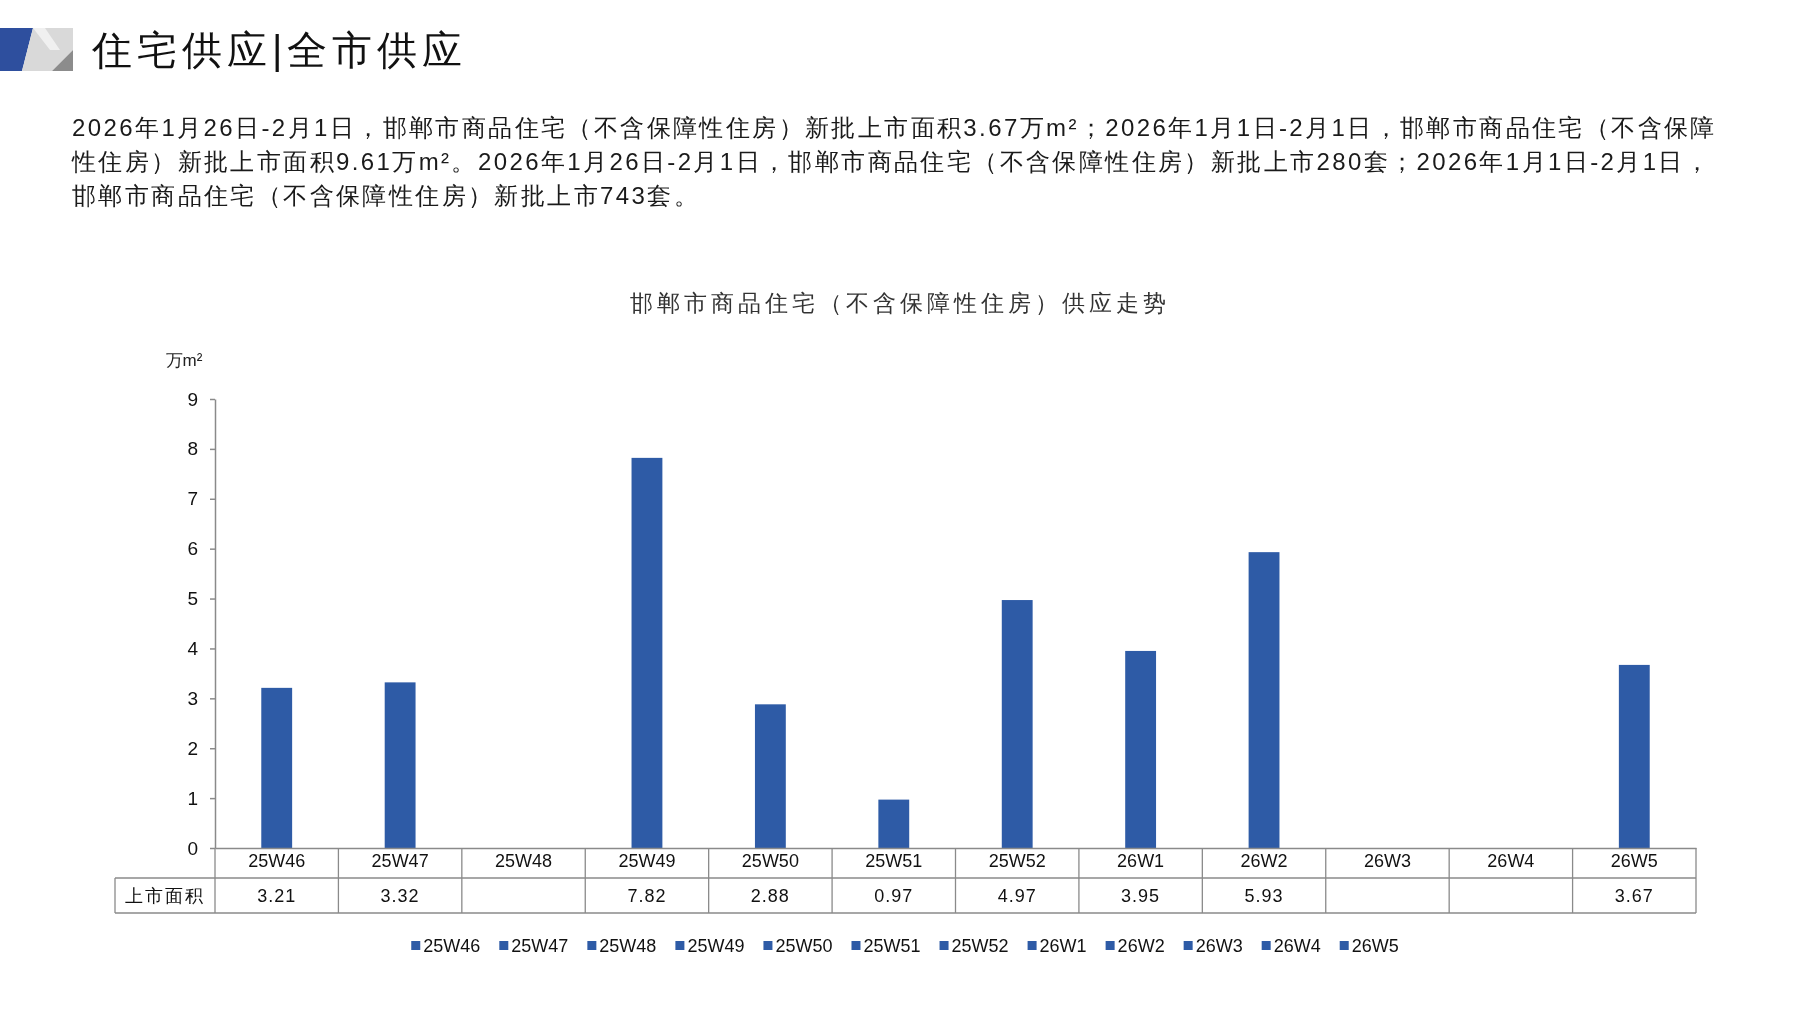 This screenshot has width=1797, height=1010. Describe the element at coordinates (1511, 860) in the screenshot. I see `x-tick-label: 26W4` at that location.